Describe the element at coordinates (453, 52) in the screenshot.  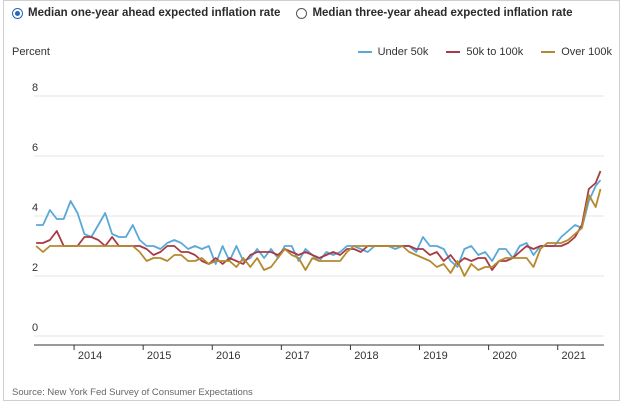
I see `legend-swatch-50k-to-100k` at that location.